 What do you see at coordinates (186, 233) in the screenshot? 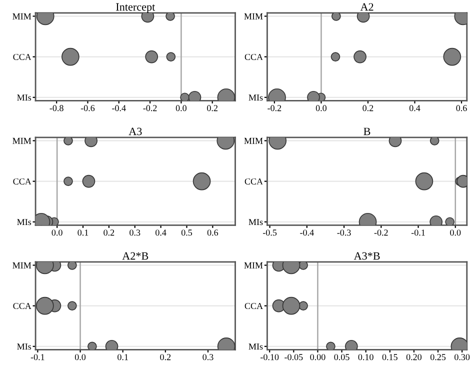
I see `x-tick-label: 0.5` at bounding box center [186, 233].